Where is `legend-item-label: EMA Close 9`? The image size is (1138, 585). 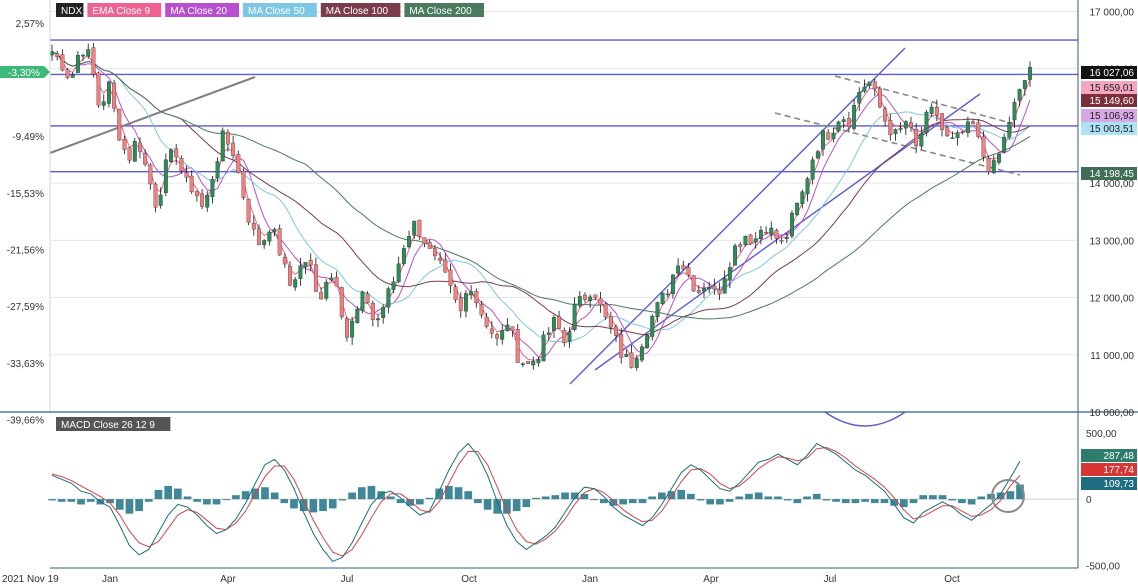 legend-item-label: EMA Close 9 is located at coordinates (121, 11).